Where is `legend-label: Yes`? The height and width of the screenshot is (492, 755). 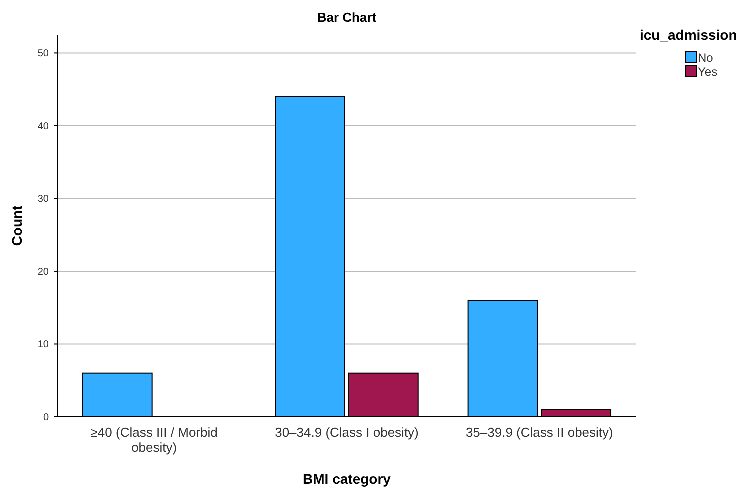
legend-label: Yes is located at coordinates (708, 72).